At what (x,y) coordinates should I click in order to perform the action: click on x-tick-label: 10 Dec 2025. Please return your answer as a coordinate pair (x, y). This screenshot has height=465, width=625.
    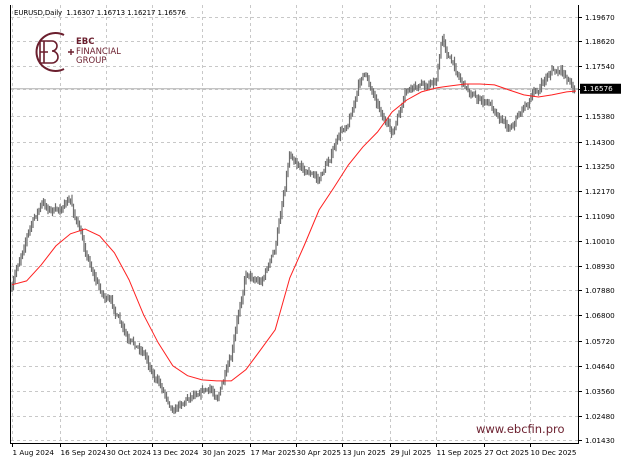
    Looking at the image, I should click on (554, 452).